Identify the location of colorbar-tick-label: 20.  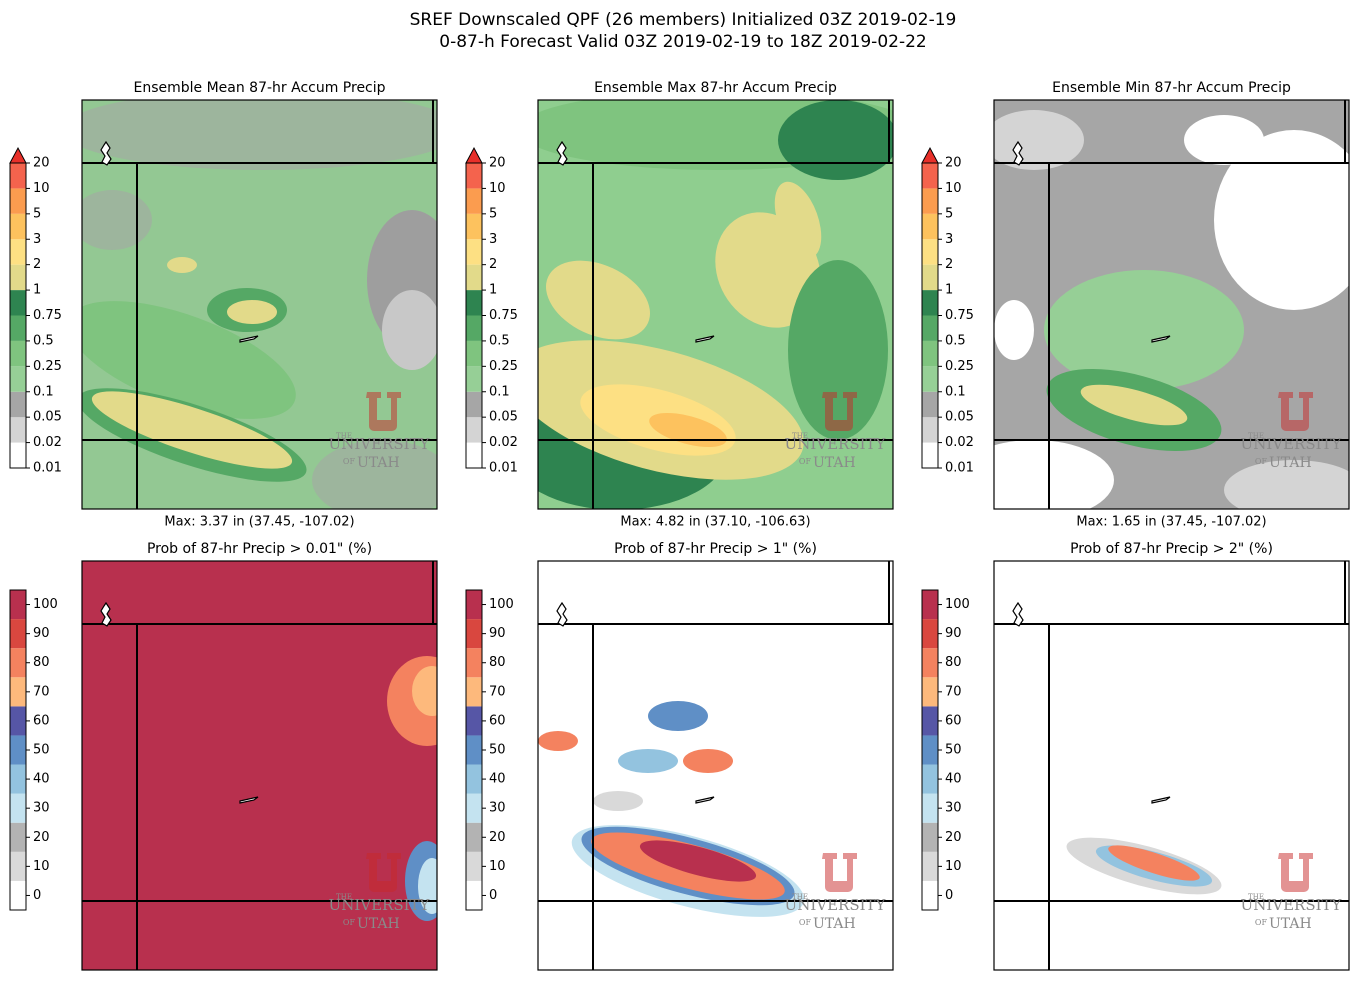
(41, 837).